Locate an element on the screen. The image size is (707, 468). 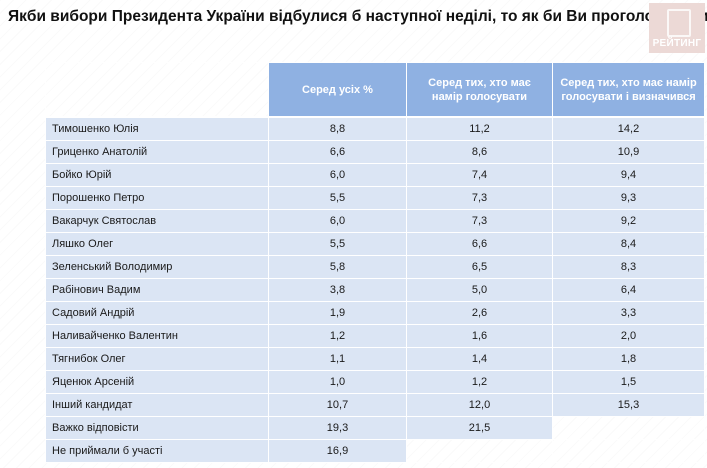
value-cell: 9,4 is located at coordinates (628, 175).